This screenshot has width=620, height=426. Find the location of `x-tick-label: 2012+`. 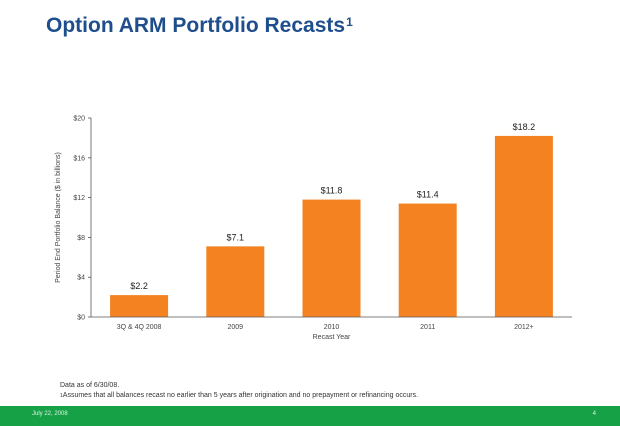

x-tick-label: 2012+ is located at coordinates (524, 327).